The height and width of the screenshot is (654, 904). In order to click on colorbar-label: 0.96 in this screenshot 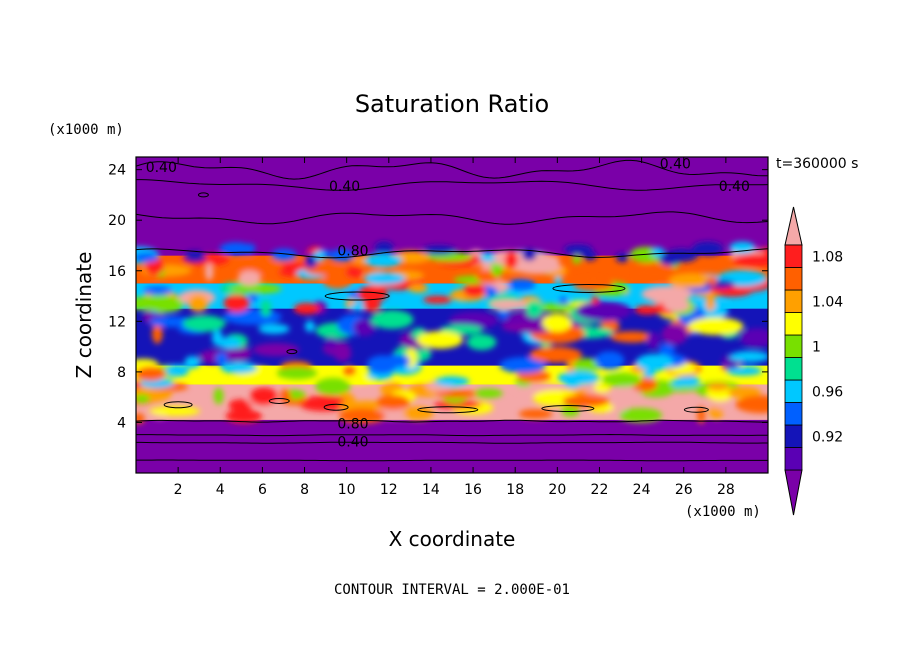, I will do `click(827, 392)`.